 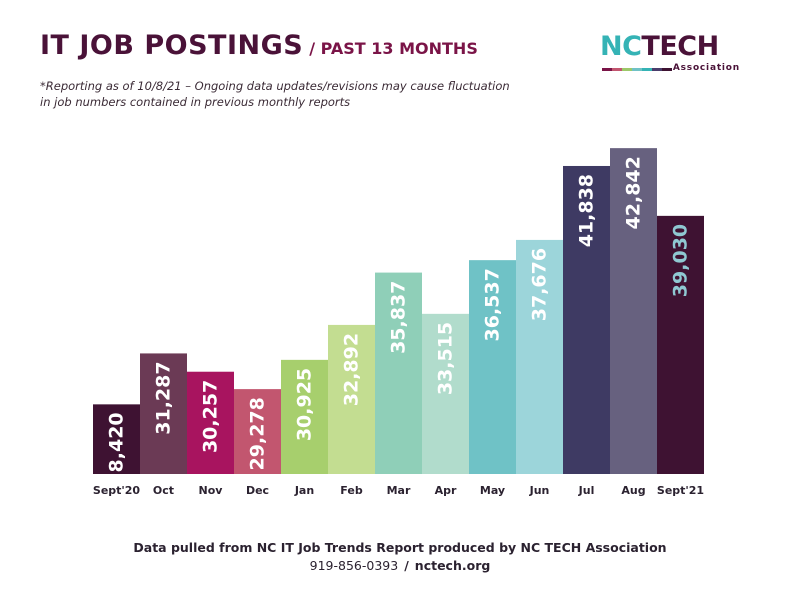 I want to click on bar-aug, so click(x=633, y=311).